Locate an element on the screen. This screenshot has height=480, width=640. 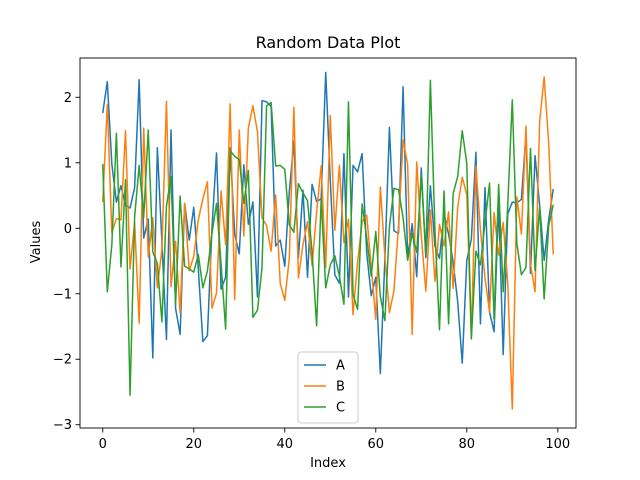
legend: ABC is located at coordinates (328, 387).